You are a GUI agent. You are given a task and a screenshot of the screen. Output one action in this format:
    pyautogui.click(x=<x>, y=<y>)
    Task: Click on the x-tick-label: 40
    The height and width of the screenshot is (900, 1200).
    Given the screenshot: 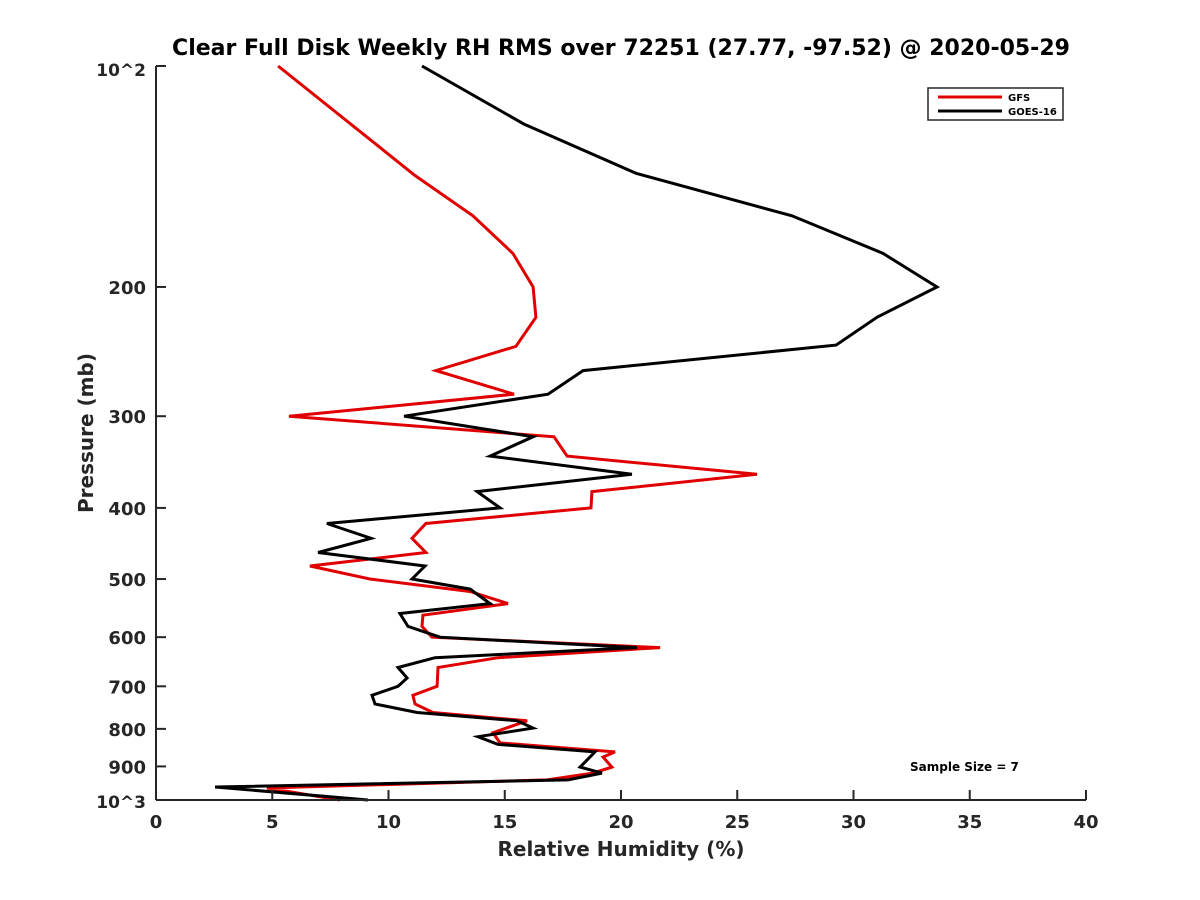 What is the action you would take?
    pyautogui.click(x=1085, y=822)
    